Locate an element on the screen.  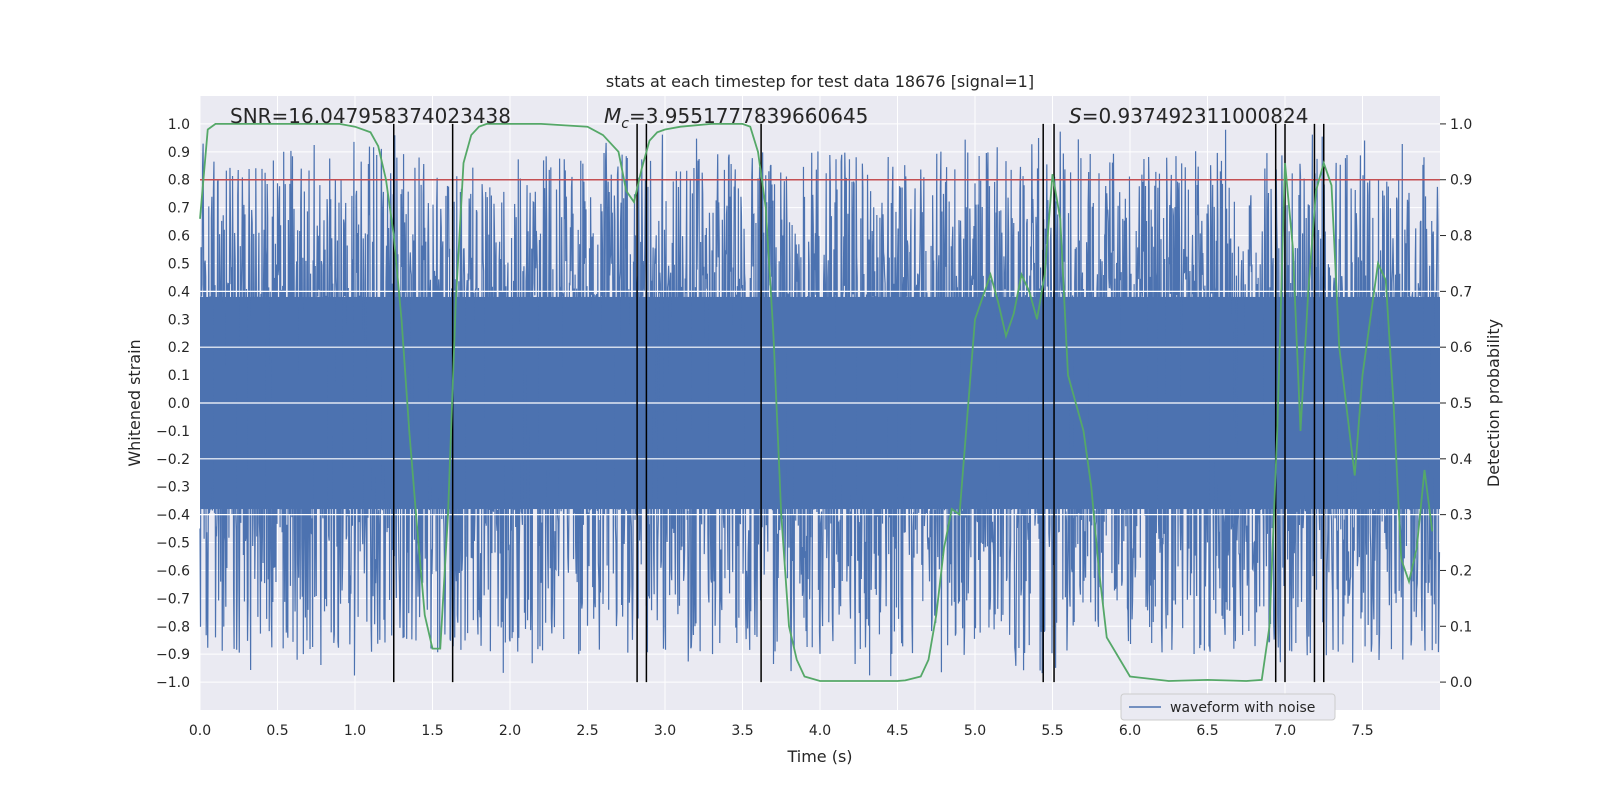
snr-annotation: SNR=16.047958374023438 is located at coordinates (370, 116).